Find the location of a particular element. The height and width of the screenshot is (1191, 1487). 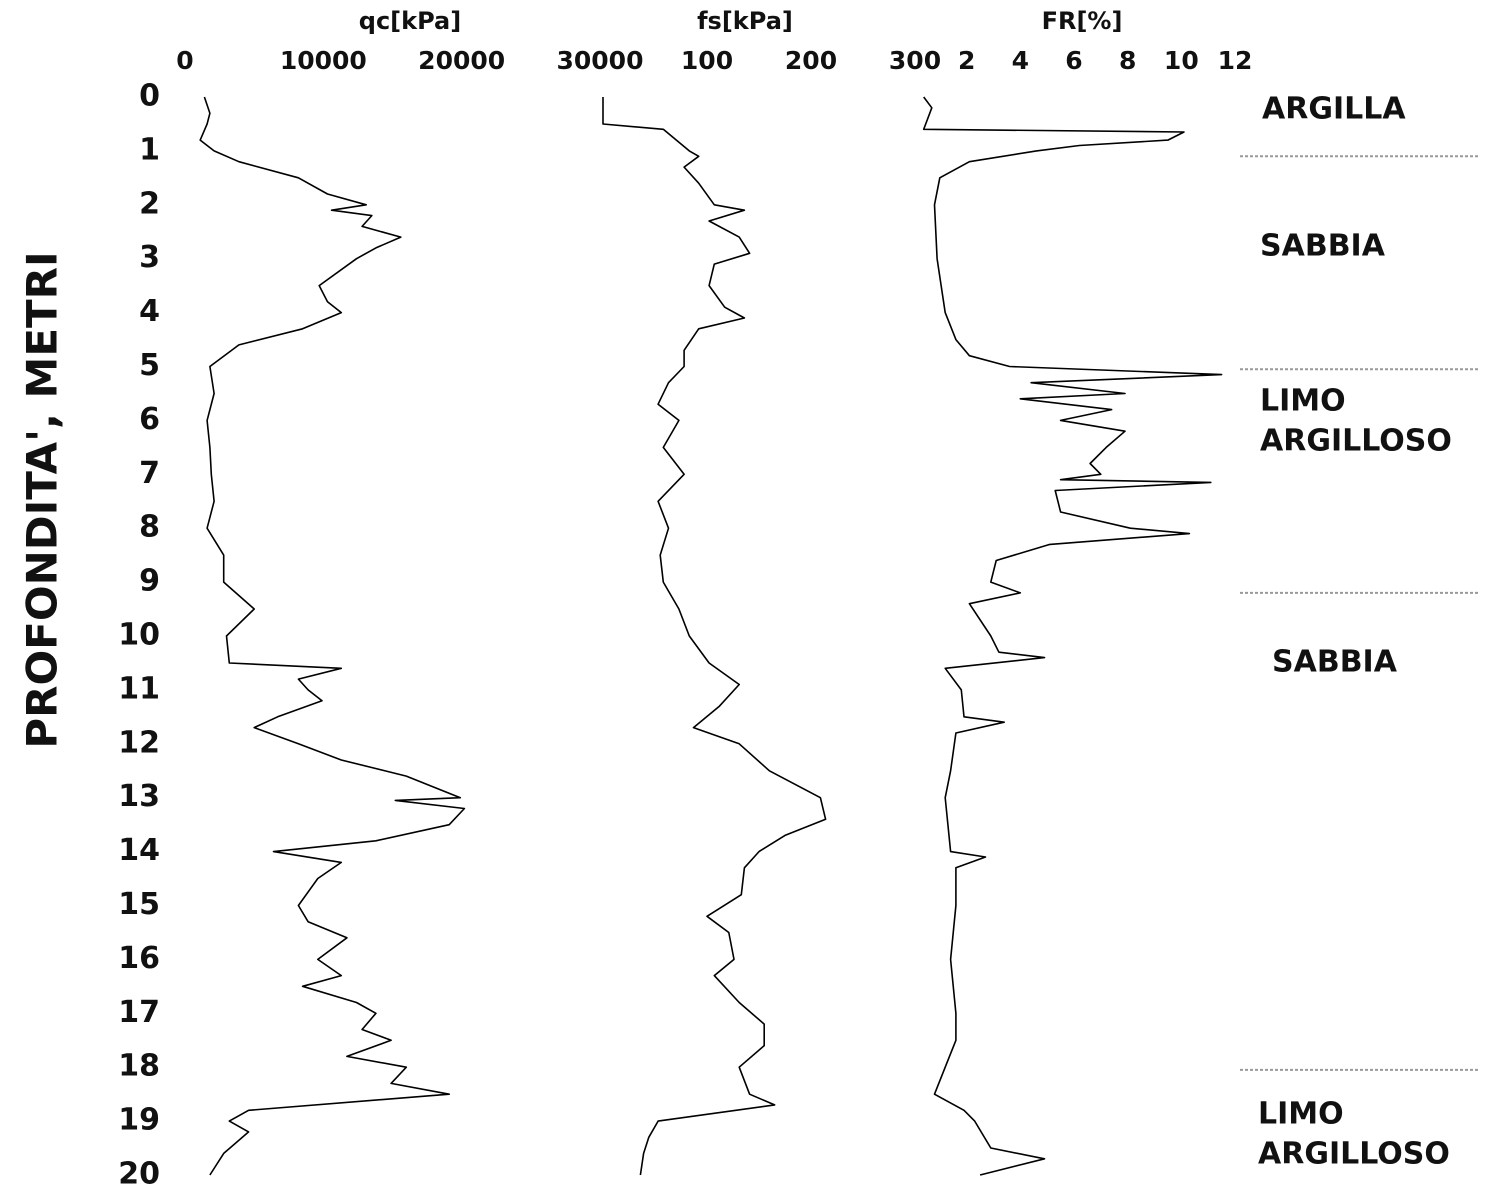

y-tick-label: 11 is located at coordinates (139, 688).